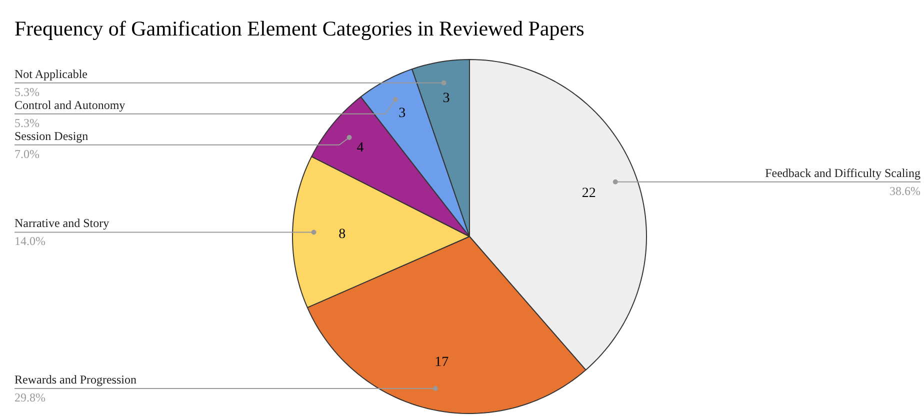  What do you see at coordinates (441, 362) in the screenshot?
I see `data-label: 17` at bounding box center [441, 362].